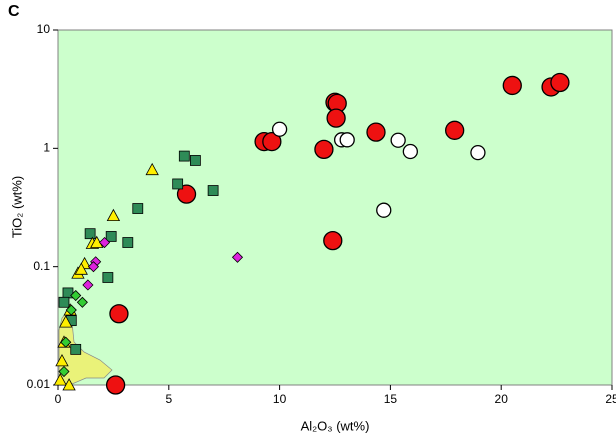  Describe the element at coordinates (391, 399) in the screenshot. I see `x-tick-label: 15` at that location.